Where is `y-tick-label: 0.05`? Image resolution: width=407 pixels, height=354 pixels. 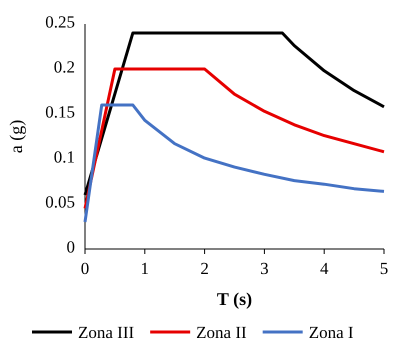
y-tick-label: 0.05 is located at coordinates (60, 202).